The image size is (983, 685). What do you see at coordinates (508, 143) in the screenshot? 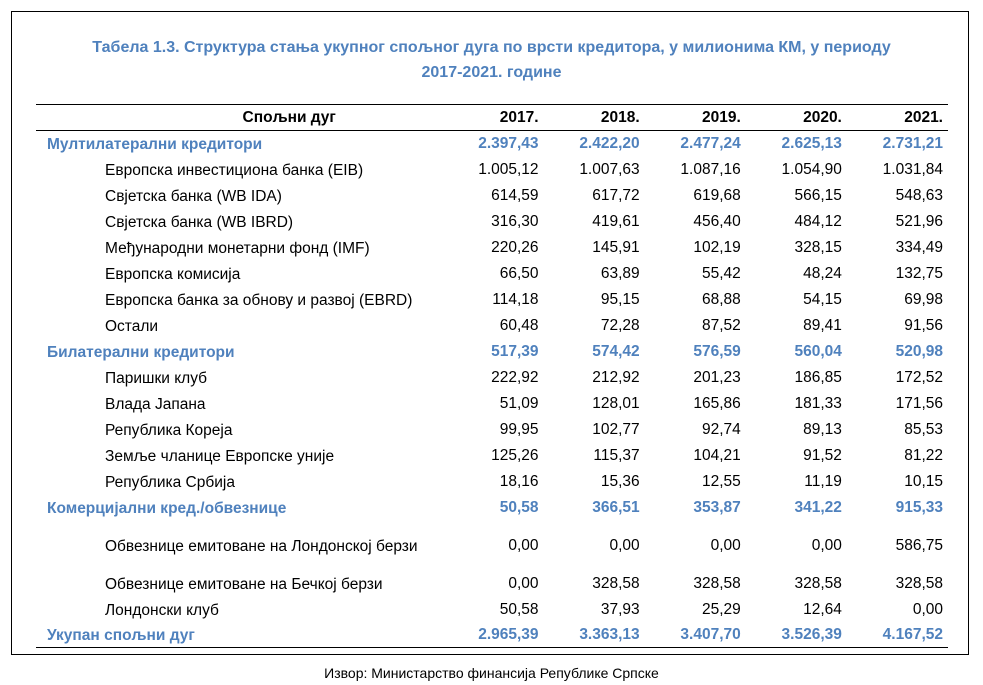
I see `value-cell: 2.397,43` at bounding box center [508, 143].